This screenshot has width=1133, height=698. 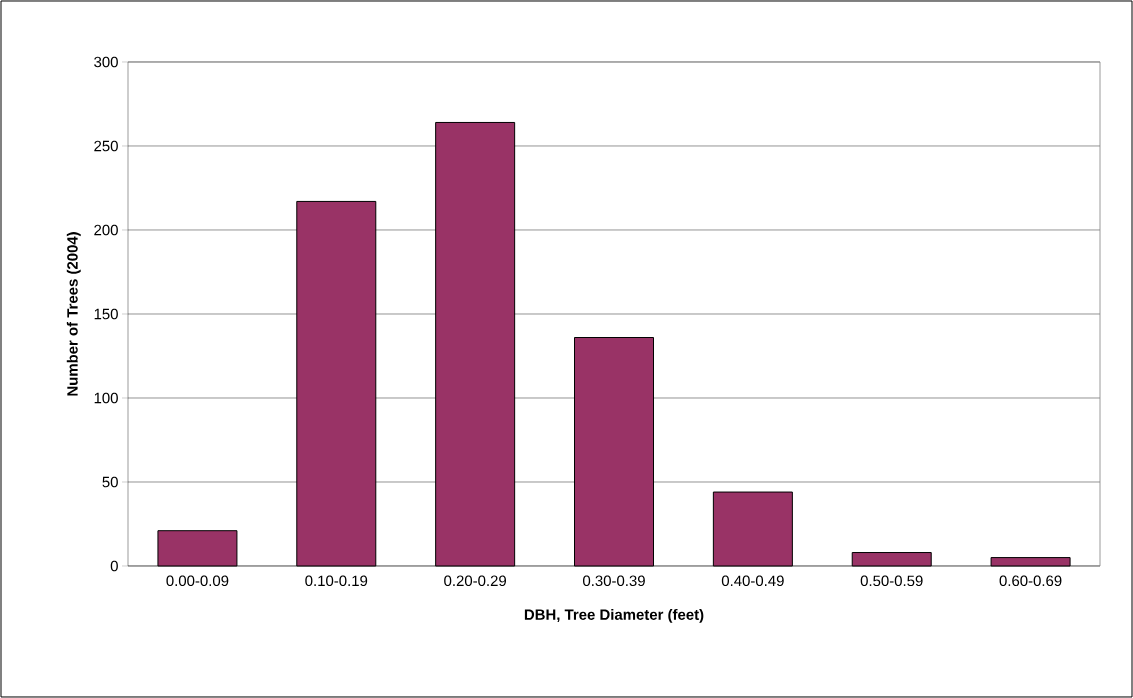 What do you see at coordinates (752, 581) in the screenshot?
I see `x-tick-label: 0.40-0.49` at bounding box center [752, 581].